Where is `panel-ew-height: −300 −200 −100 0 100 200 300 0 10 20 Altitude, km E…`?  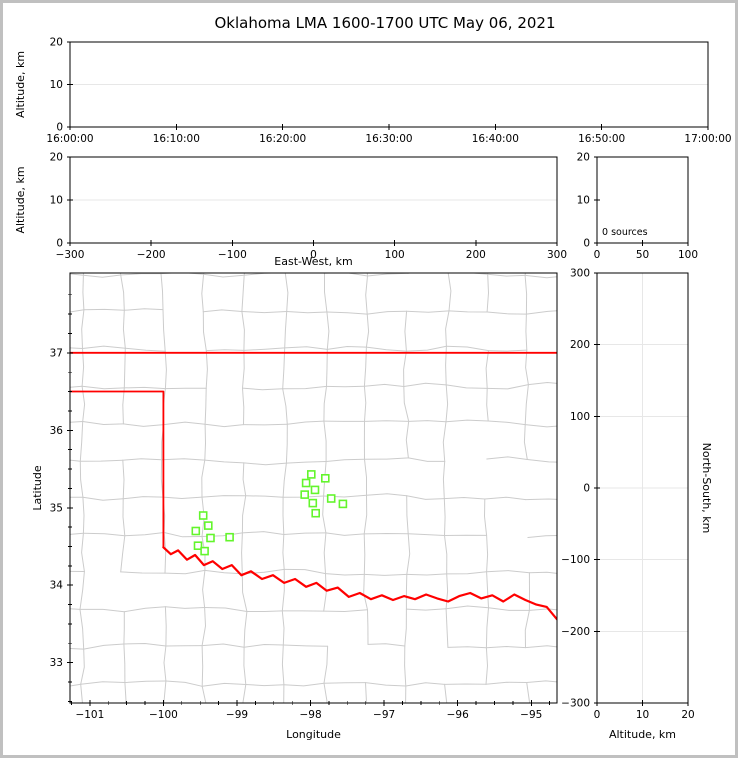
panel-ew-height: −300 −200 −100 0 100 200 300 0 10 20 Altitude, km E… is located at coordinates (290, 210).